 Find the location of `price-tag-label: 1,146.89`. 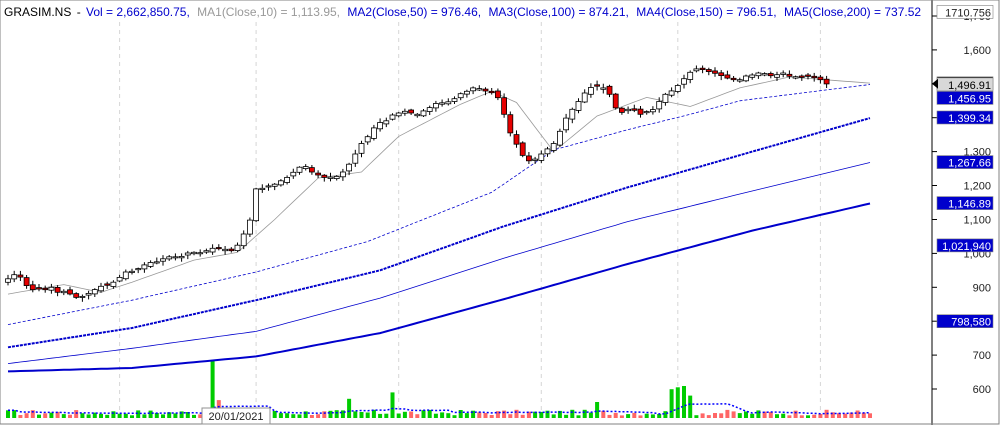

price-tag-label: 1,146.89 is located at coordinates (969, 205).